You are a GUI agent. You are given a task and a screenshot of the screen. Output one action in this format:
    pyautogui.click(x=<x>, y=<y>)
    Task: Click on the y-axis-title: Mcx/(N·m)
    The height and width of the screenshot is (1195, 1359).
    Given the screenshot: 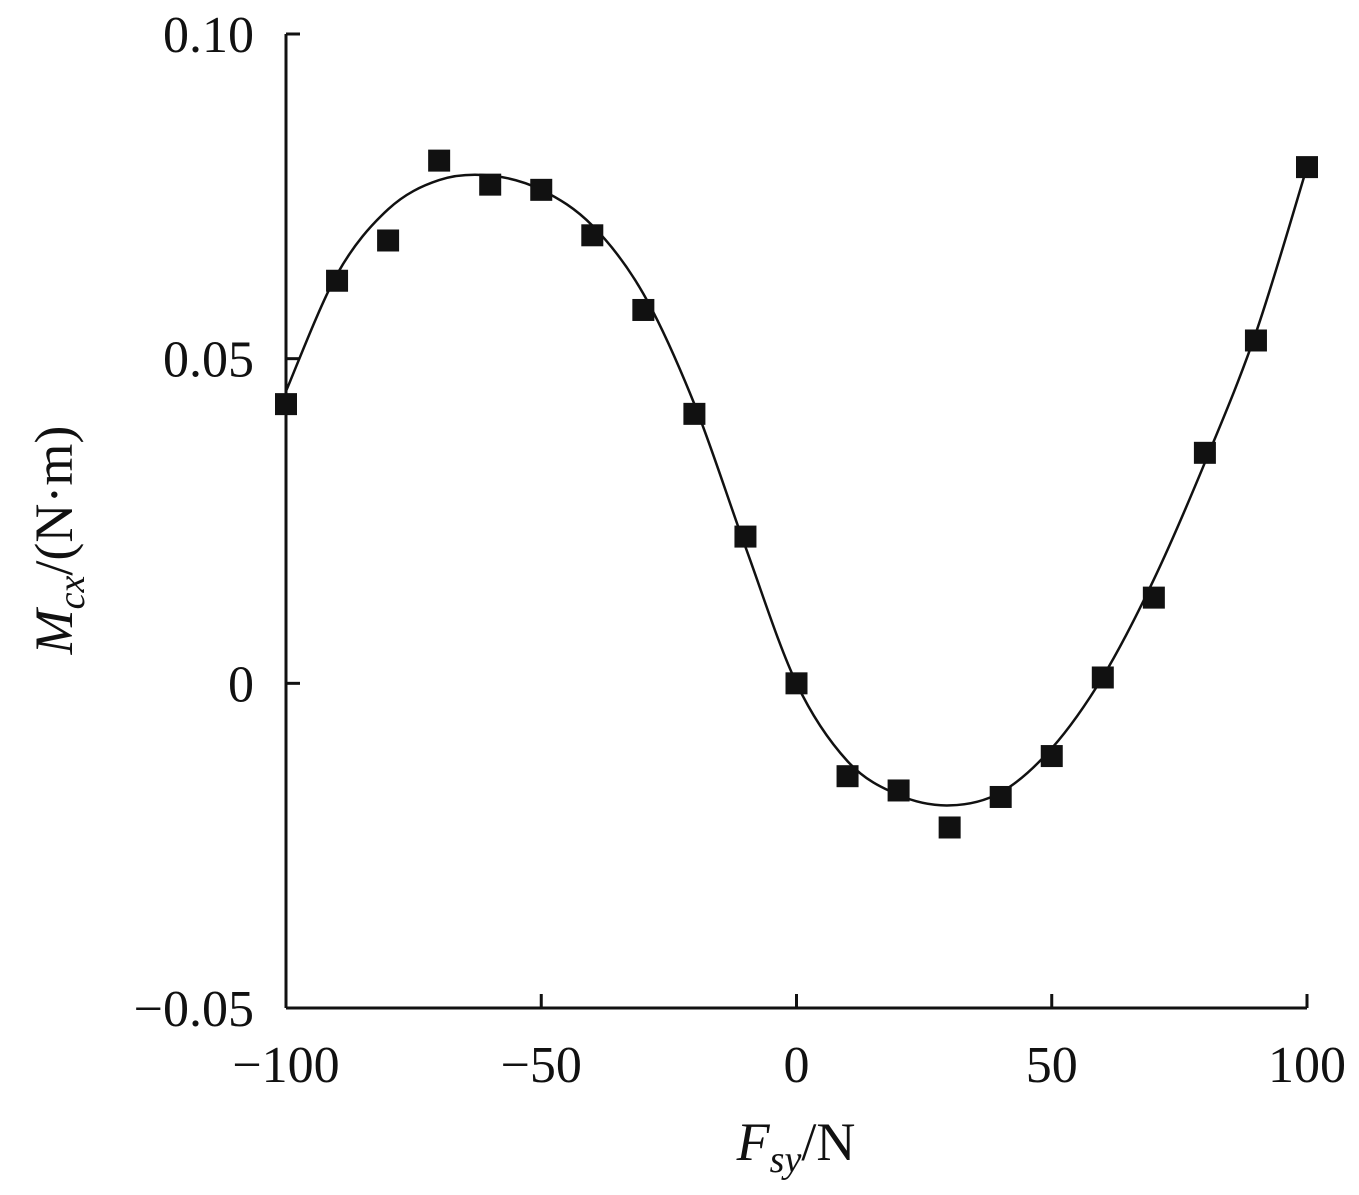 What is the action you would take?
    pyautogui.click(x=58, y=541)
    